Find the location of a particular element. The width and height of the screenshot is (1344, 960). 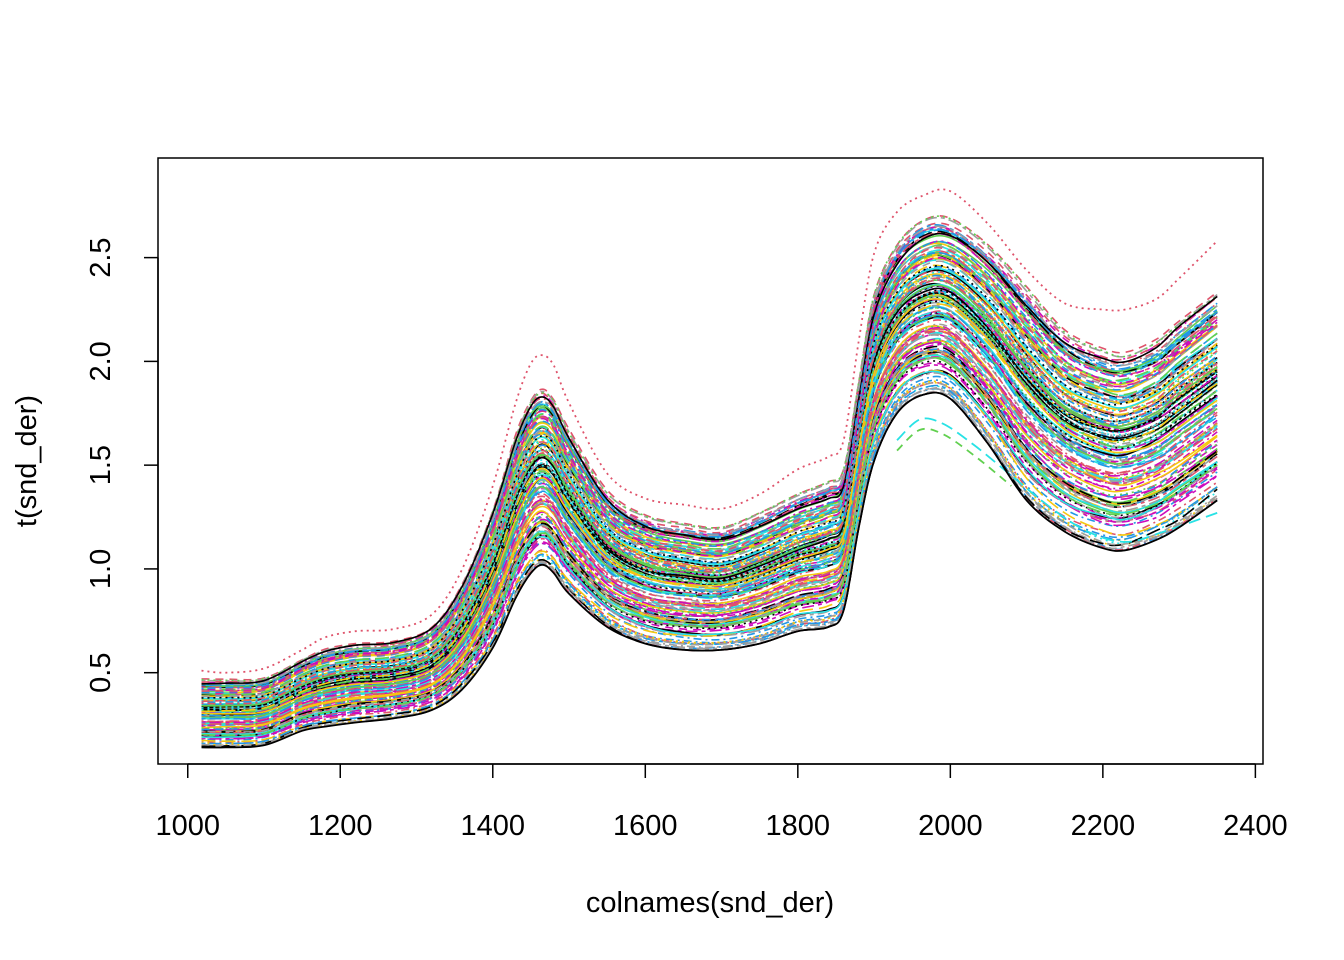

y-tick-label: 1.0 is located at coordinates (101, 569).